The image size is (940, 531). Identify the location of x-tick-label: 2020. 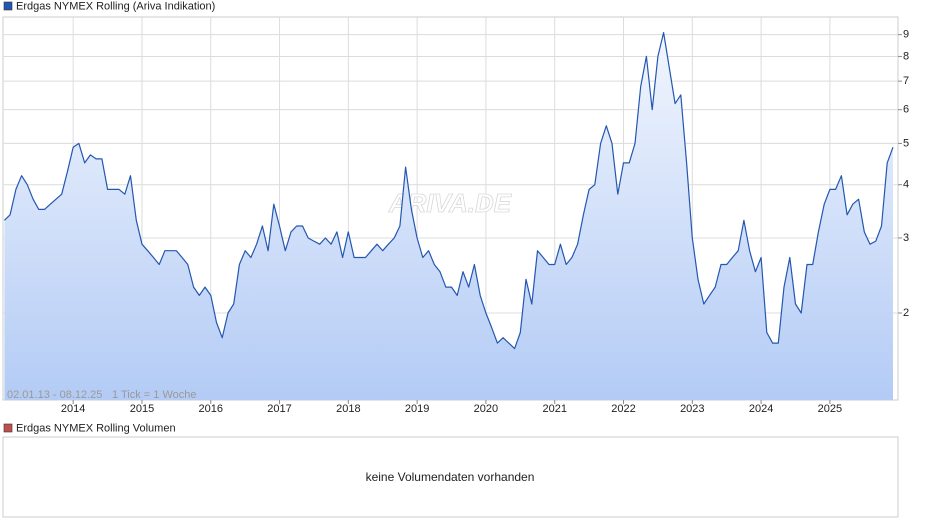
(486, 409).